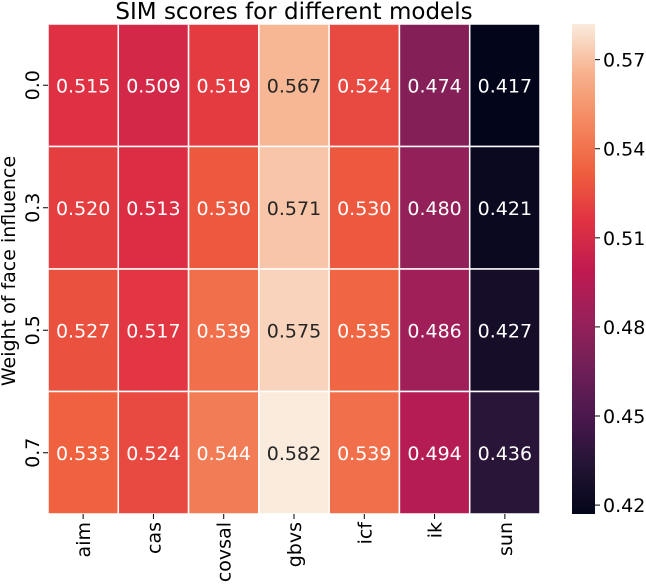  I want to click on colorbar: 0.42 0.45 0.48 0.51 0.54 0.57, so click(608, 270).